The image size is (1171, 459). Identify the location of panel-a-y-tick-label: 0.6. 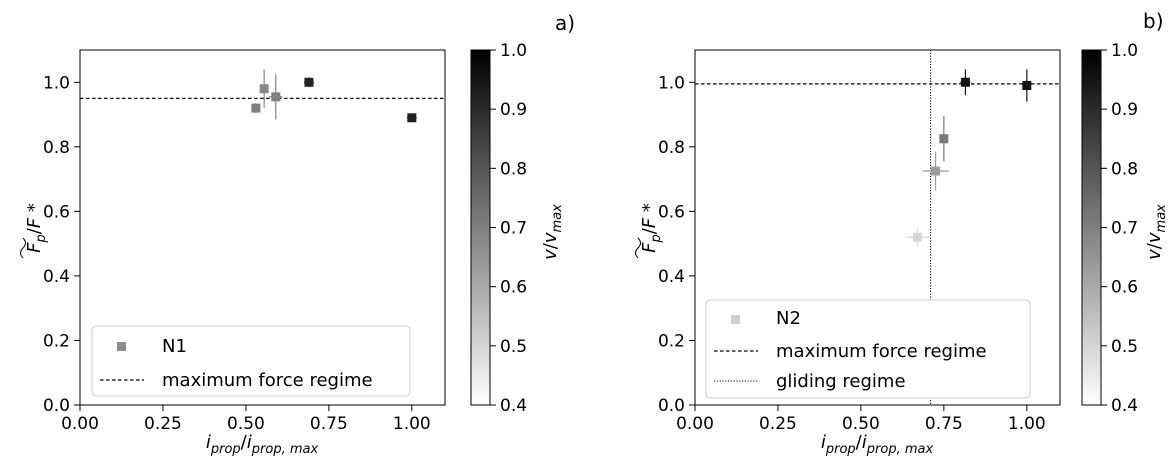
(56, 212).